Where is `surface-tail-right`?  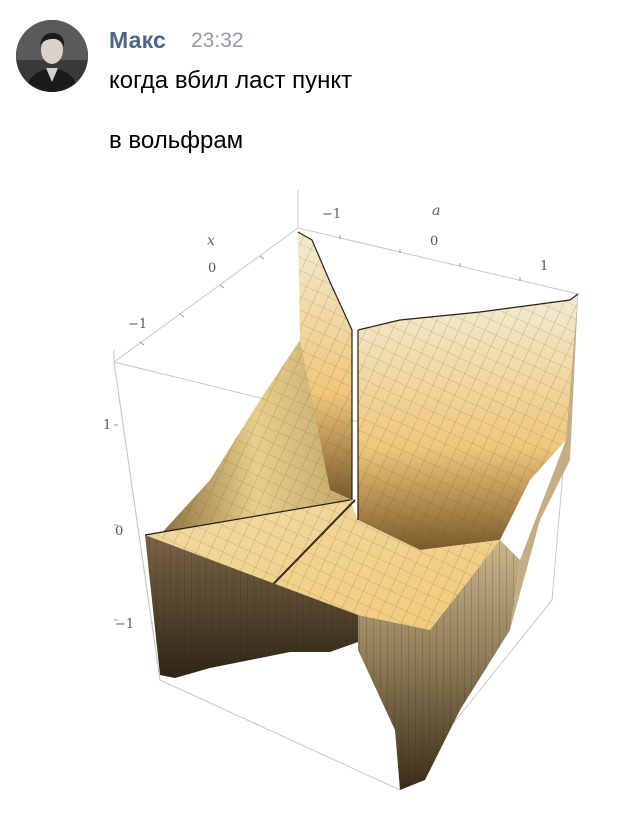
surface-tail-right is located at coordinates (544, 462).